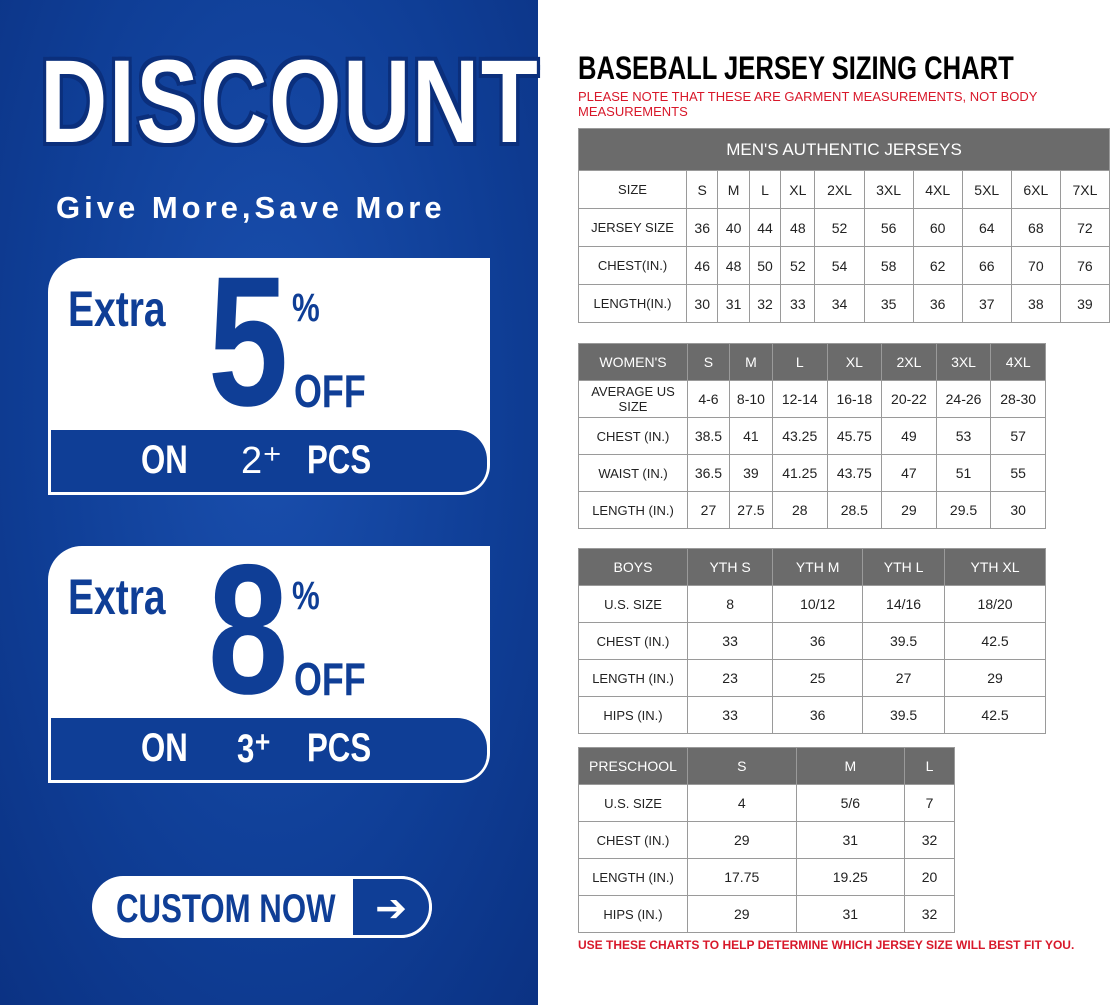 The height and width of the screenshot is (1005, 1116). Describe the element at coordinates (750, 510) in the screenshot. I see `table-cell: 27.5` at that location.